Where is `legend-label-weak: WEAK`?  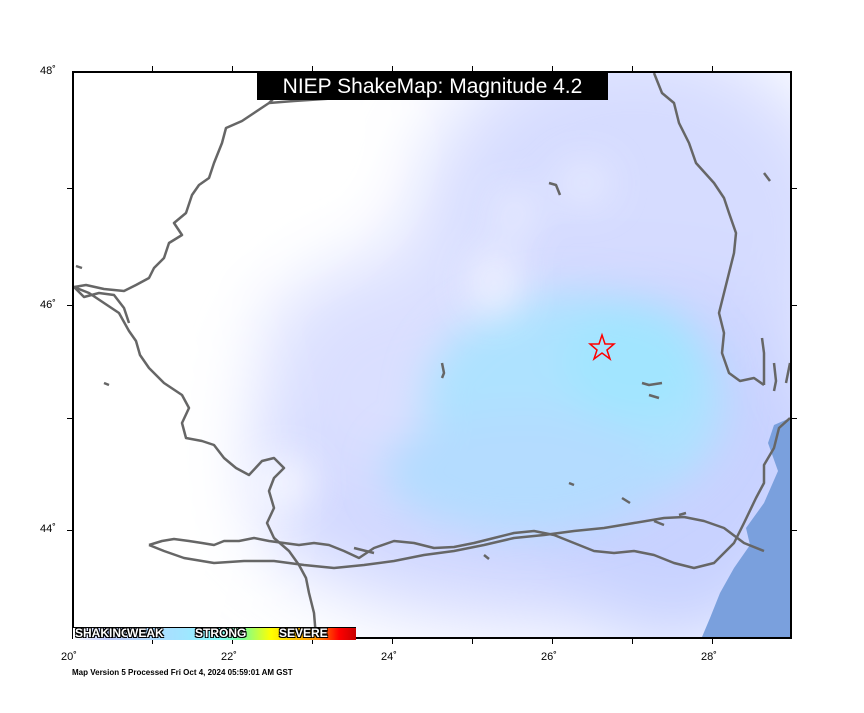
legend-label-weak: WEAK is located at coordinates (145, 633).